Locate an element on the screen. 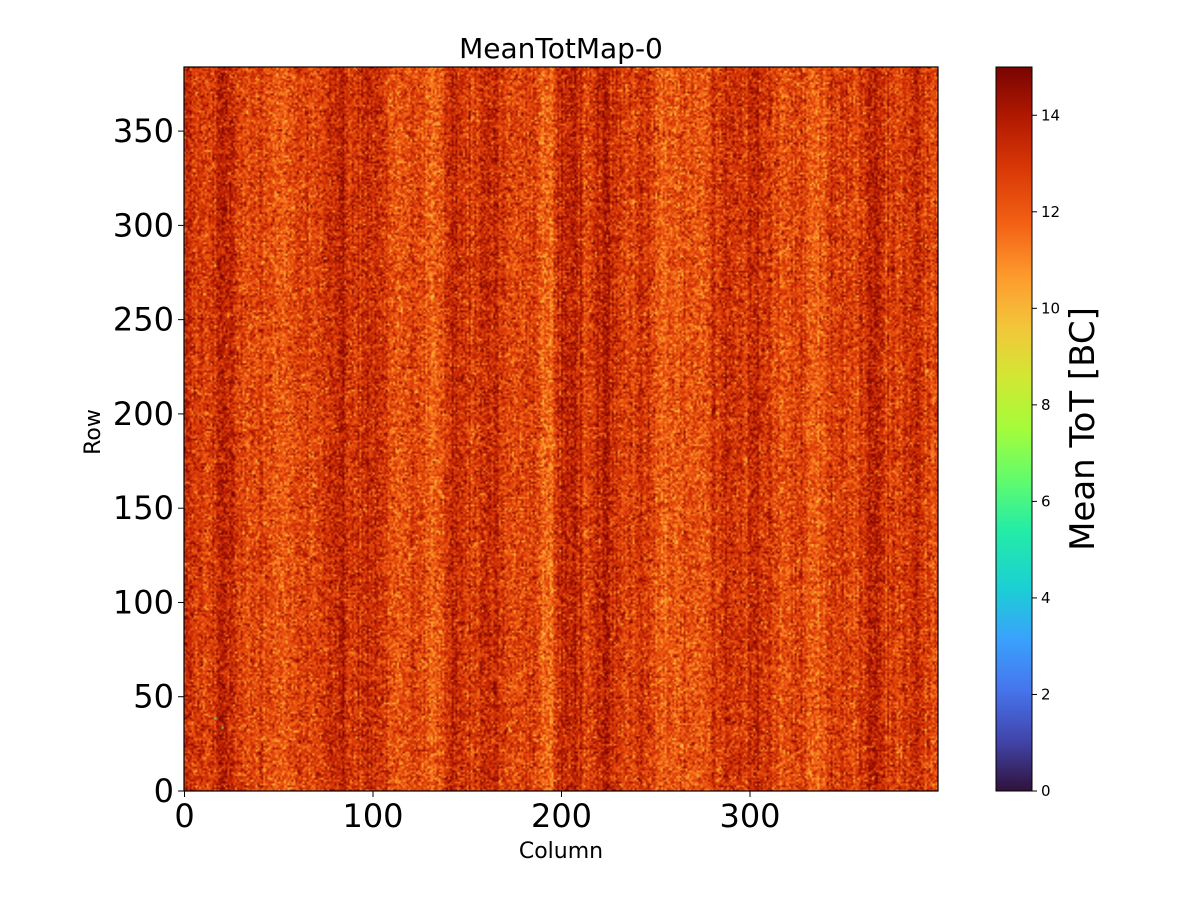 The width and height of the screenshot is (1200, 900). y-tick-label: 200 is located at coordinates (143, 414).